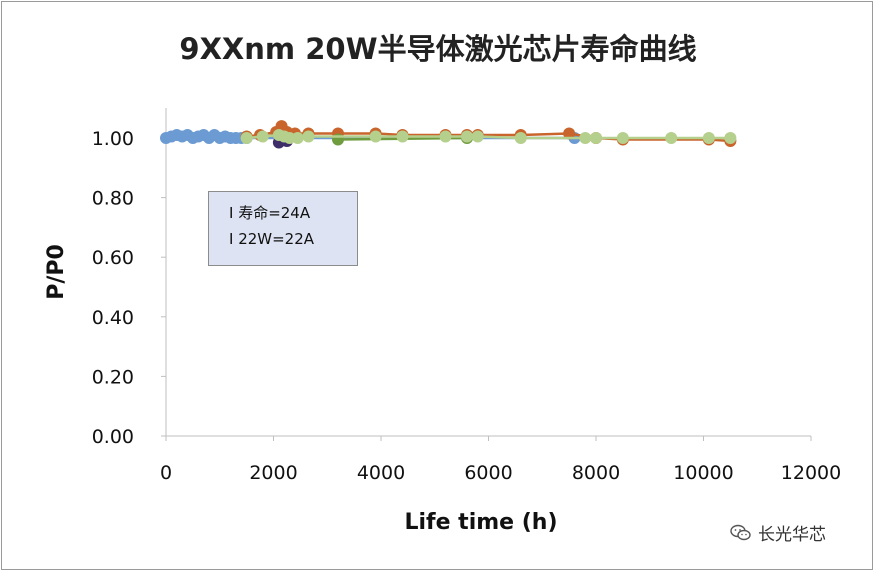 The image size is (876, 573). I want to click on x-tick-label: 12000, so click(811, 473).